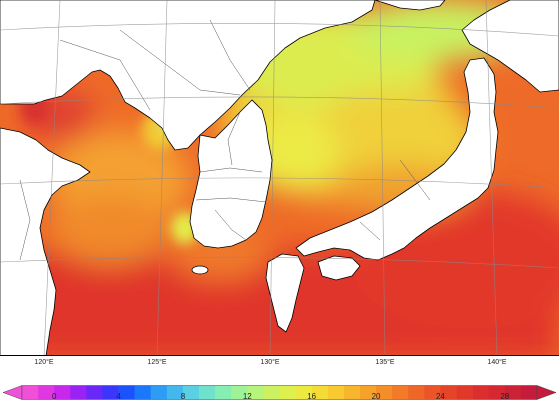 This screenshot has height=411, width=559. I want to click on lon-label-120: 120°E, so click(44, 362).